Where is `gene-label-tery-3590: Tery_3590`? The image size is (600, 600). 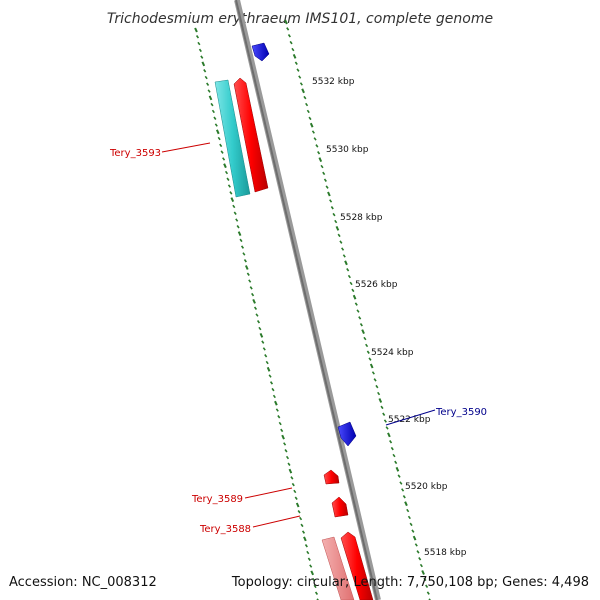 gene-label-tery-3590: Tery_3590 is located at coordinates (461, 412).